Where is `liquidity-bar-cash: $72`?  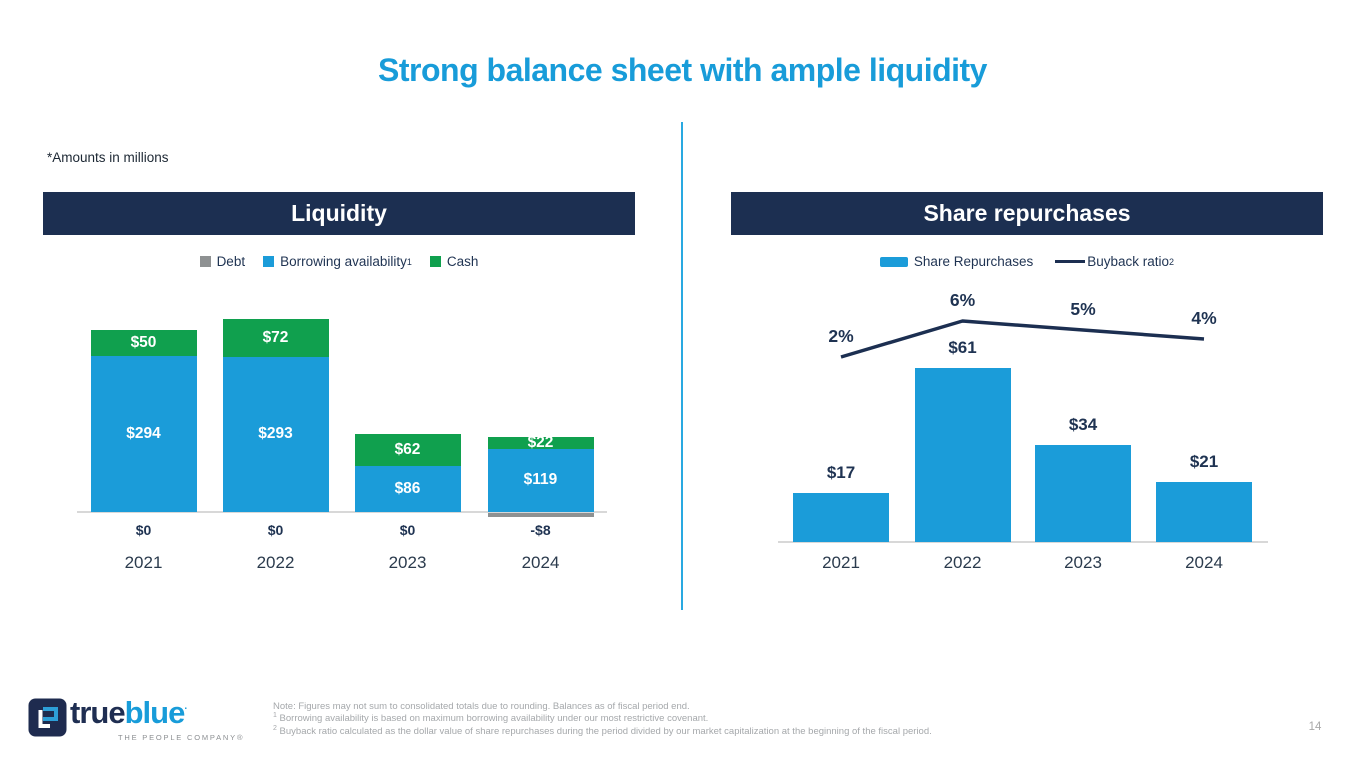 liquidity-bar-cash: $72 is located at coordinates (275, 337).